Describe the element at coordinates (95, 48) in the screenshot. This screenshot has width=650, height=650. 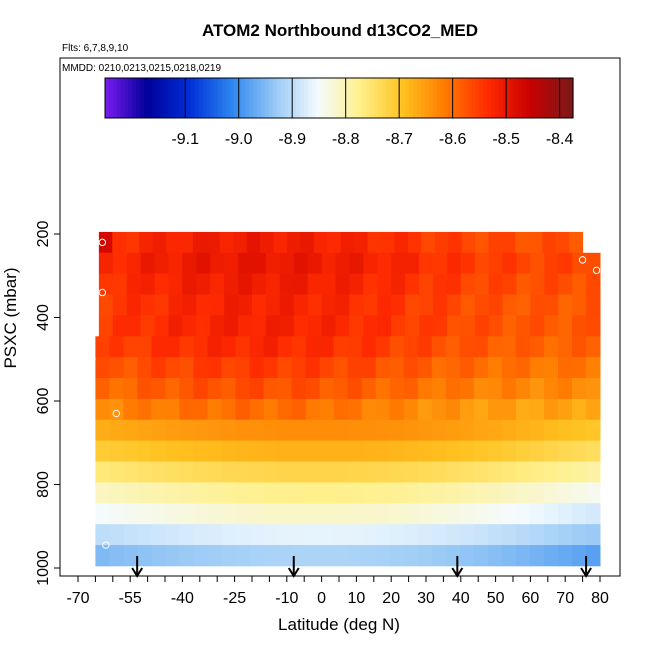
I see `chart-subtitle: Flts: 6,7,8,9,10` at that location.